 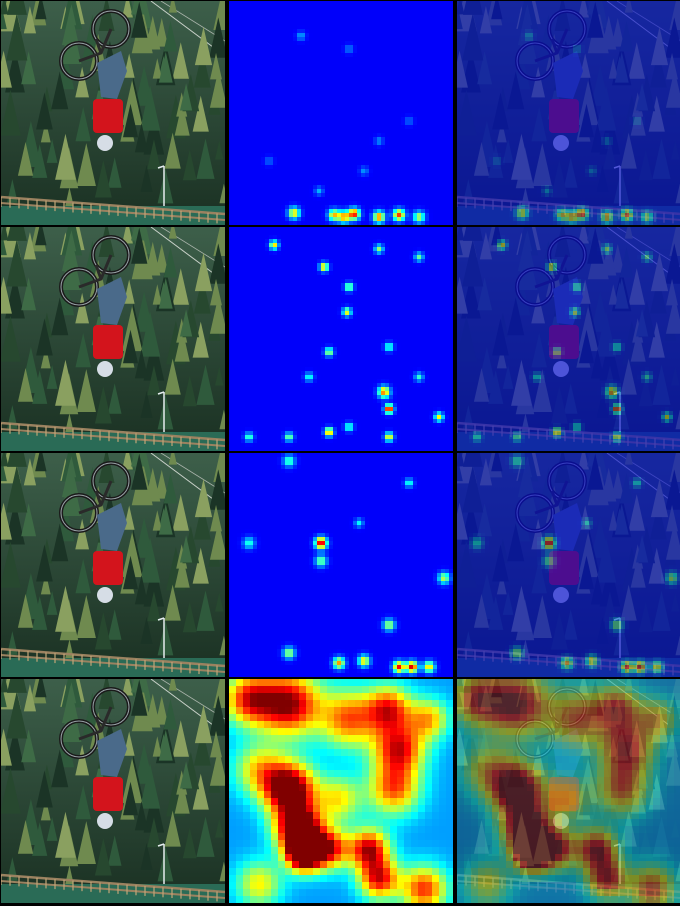 I want to click on row-3-heatmap-overlay, so click(x=568, y=565).